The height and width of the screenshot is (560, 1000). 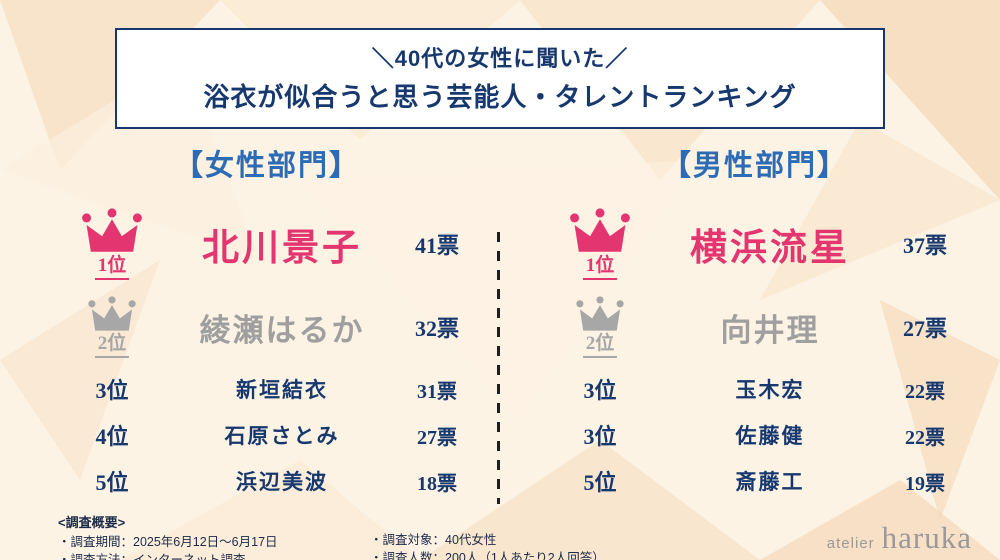 I want to click on section-heading-women: 【女性部門】, so click(x=266, y=166).